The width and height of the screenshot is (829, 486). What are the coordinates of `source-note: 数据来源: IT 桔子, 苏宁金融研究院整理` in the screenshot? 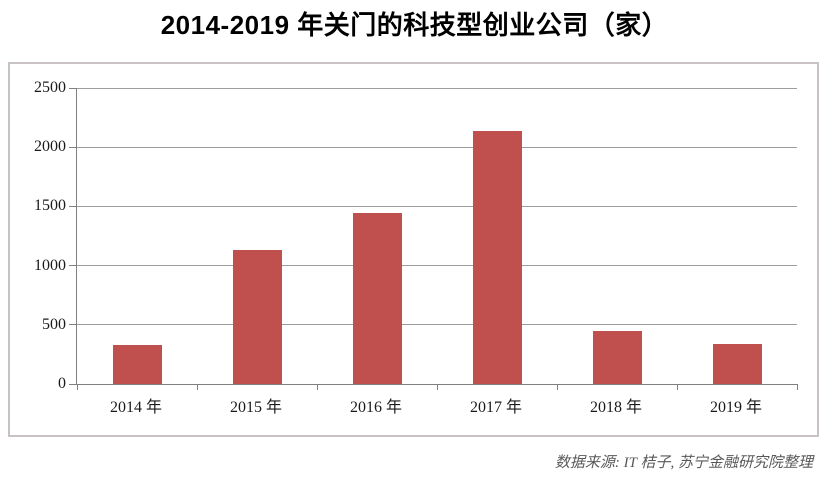 It's located at (683, 463).